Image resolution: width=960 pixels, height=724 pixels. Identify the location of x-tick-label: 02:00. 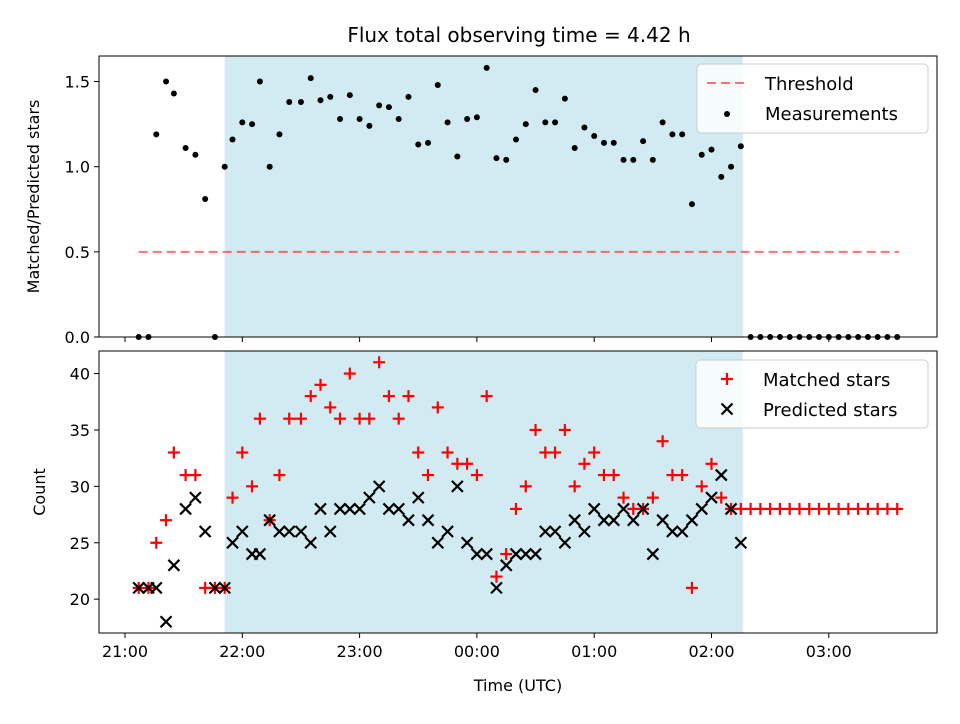
(711, 651).